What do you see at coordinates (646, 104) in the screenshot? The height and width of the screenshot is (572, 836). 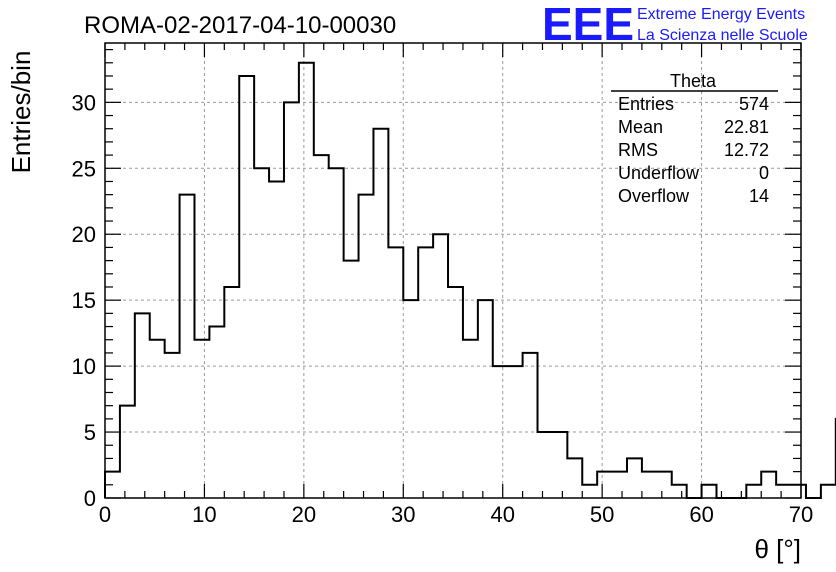 I see `stats-row-label: Entries` at bounding box center [646, 104].